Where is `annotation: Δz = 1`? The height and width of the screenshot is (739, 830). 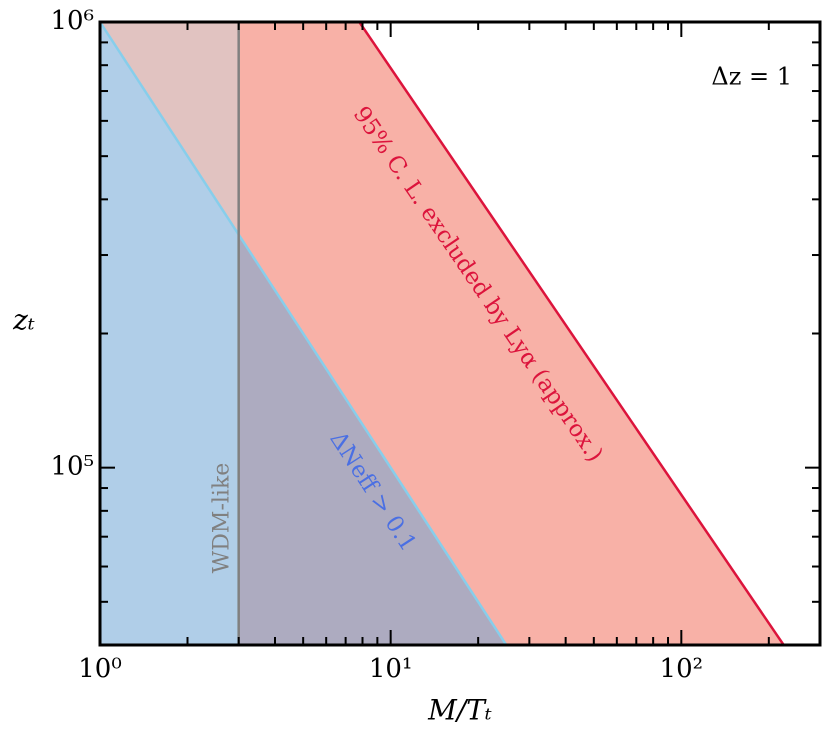 annotation: Δz = 1 is located at coordinates (751, 77).